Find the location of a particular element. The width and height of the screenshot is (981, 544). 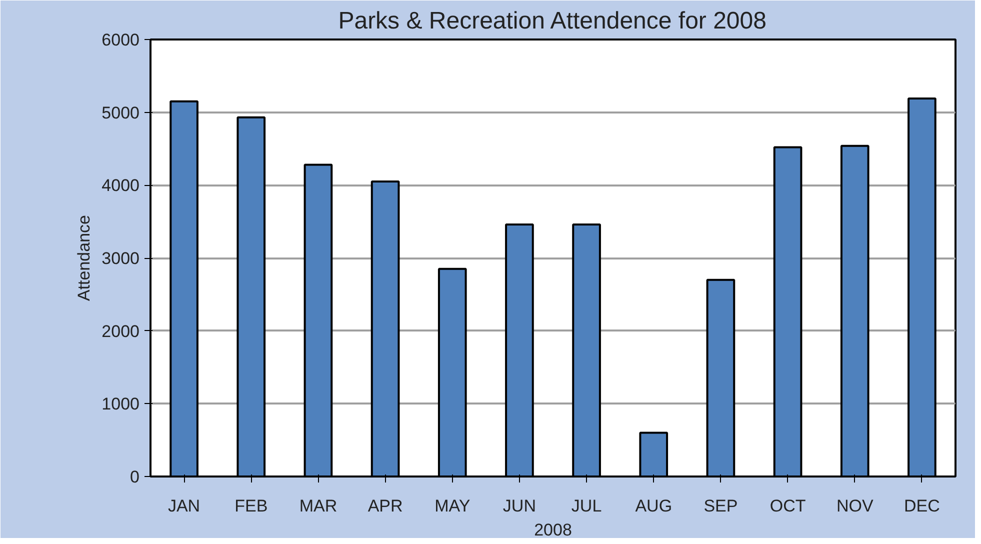

x-tick-label: MAR is located at coordinates (318, 506).